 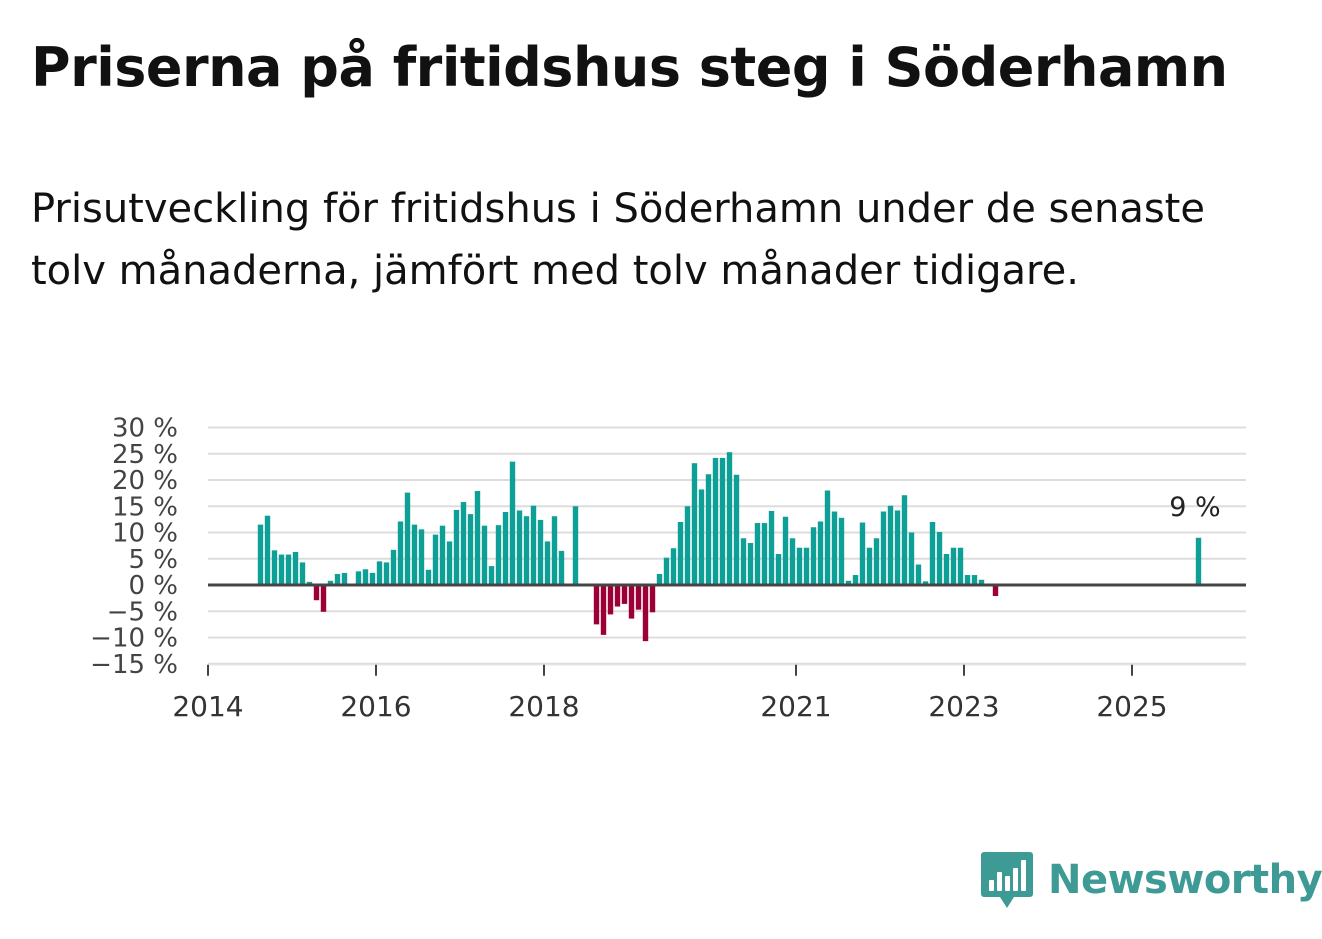 What do you see at coordinates (145, 534) in the screenshot?
I see `y-tick-label: 10 %` at bounding box center [145, 534].